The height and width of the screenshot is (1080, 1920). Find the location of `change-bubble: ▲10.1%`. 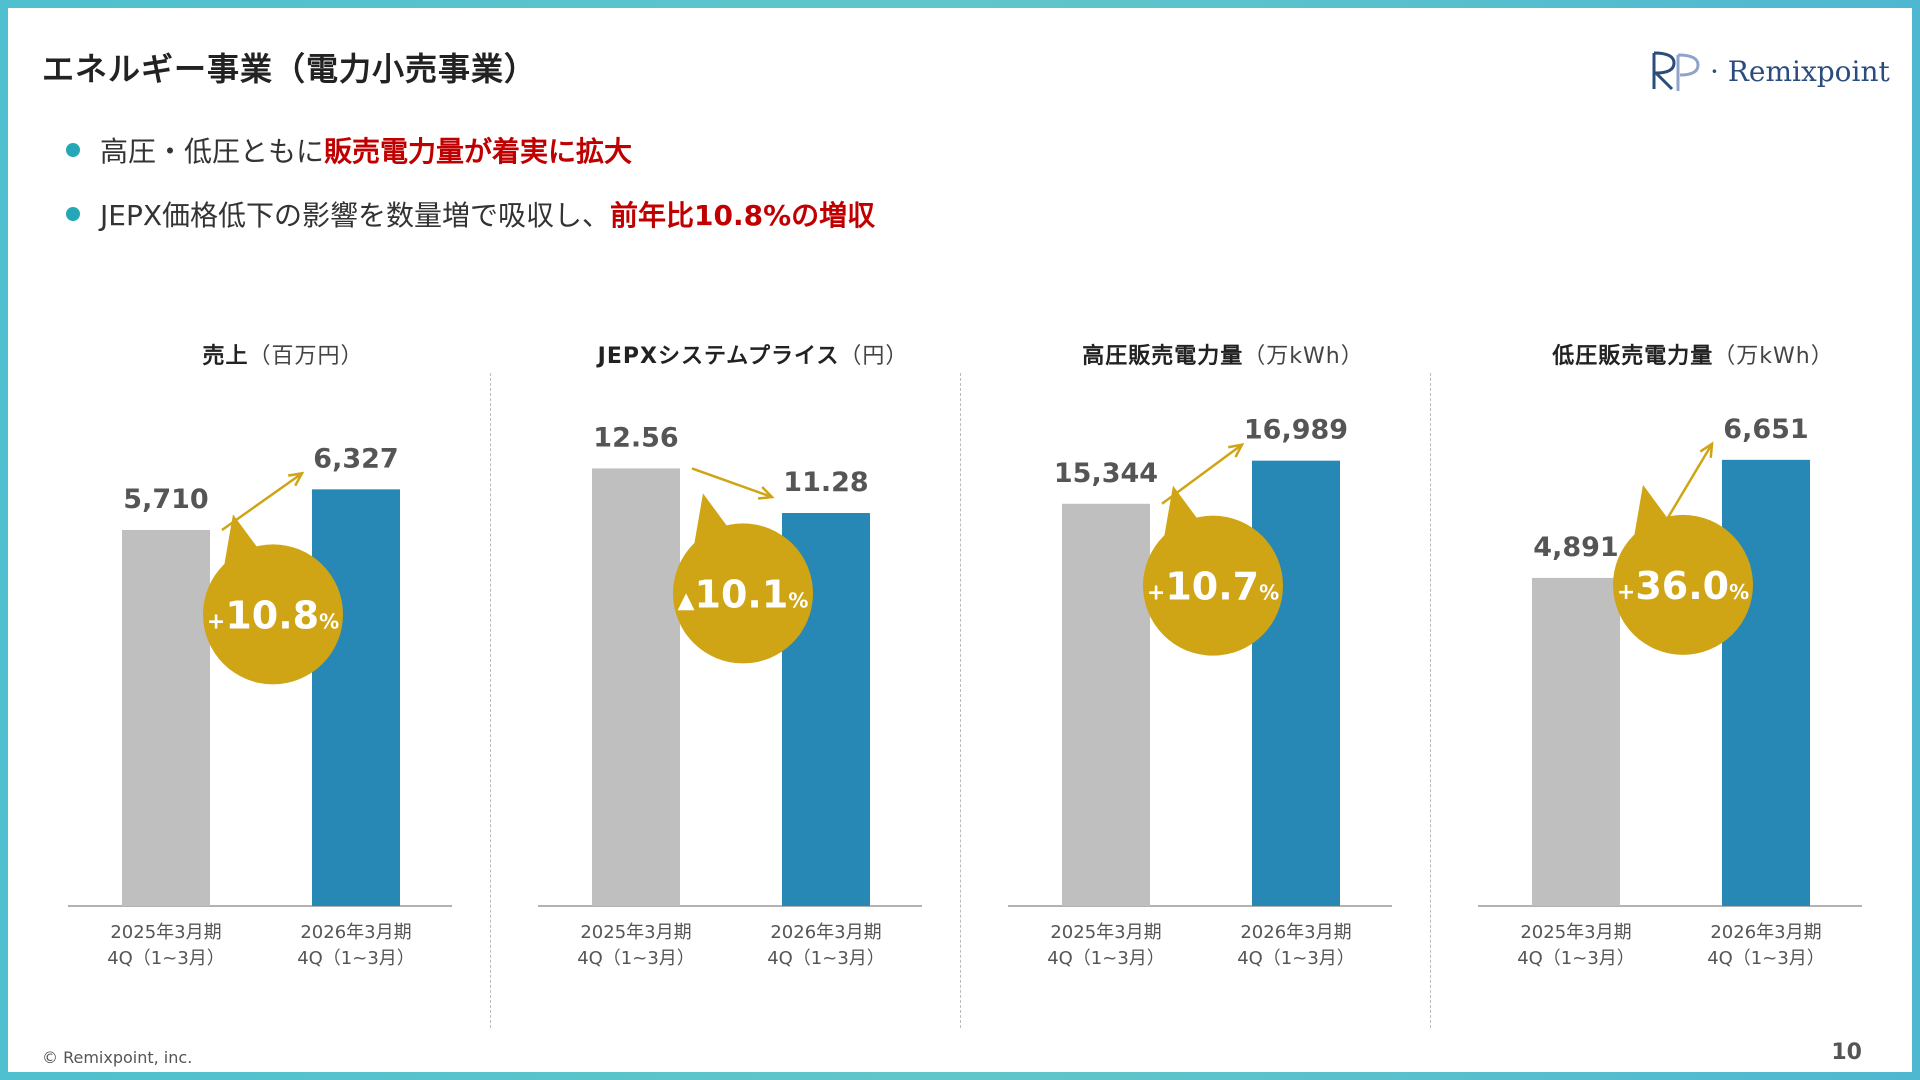

change-bubble: ▲10.1% is located at coordinates (743, 578).